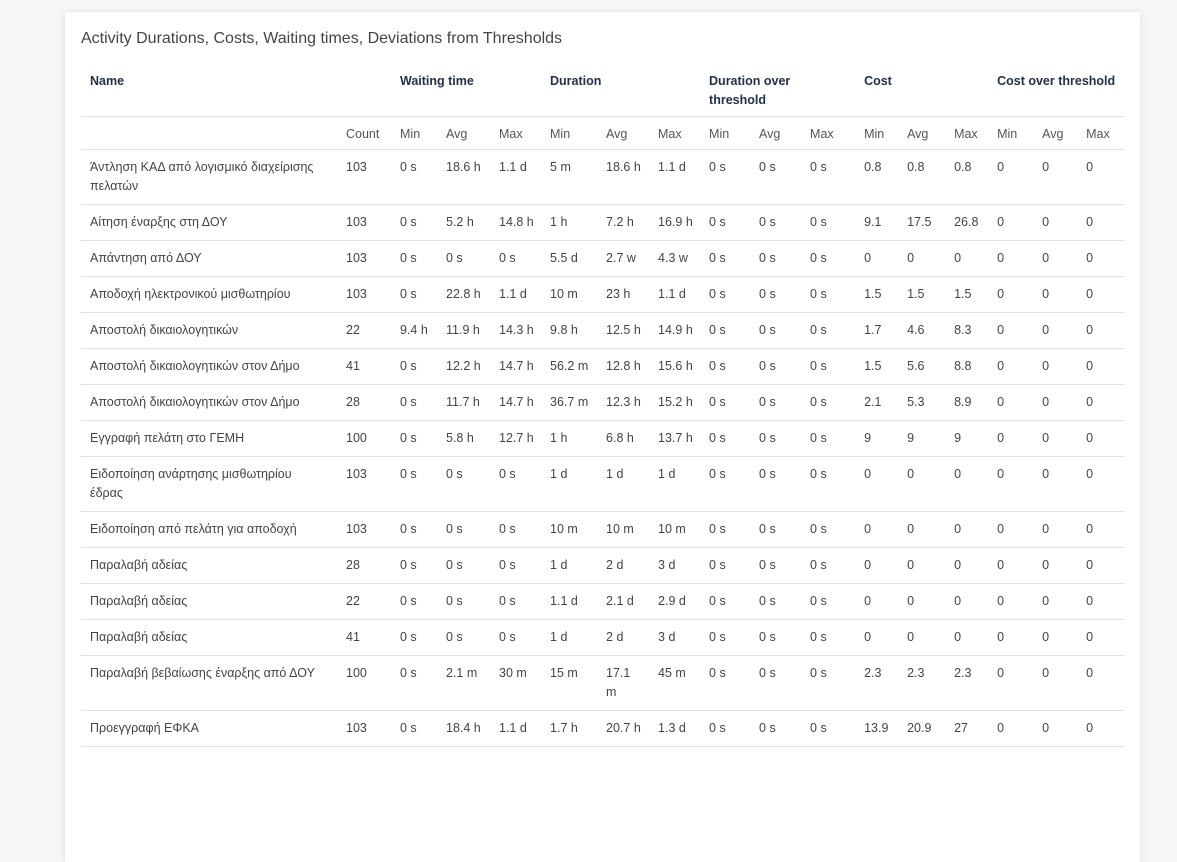 This screenshot has height=862, width=1177. Describe the element at coordinates (922, 366) in the screenshot. I see `stat-cell: 5.6` at that location.